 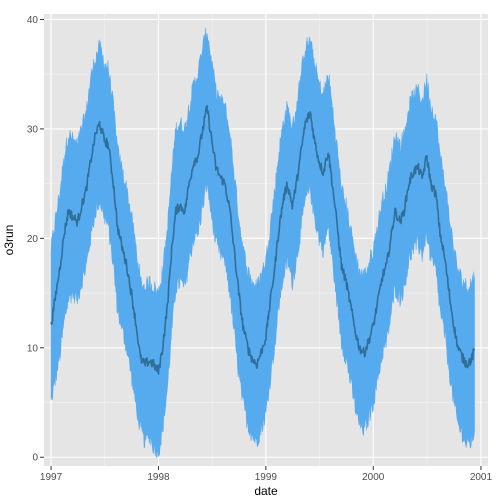 What do you see at coordinates (33, 348) in the screenshot?
I see `y-tick-label: 10` at bounding box center [33, 348].